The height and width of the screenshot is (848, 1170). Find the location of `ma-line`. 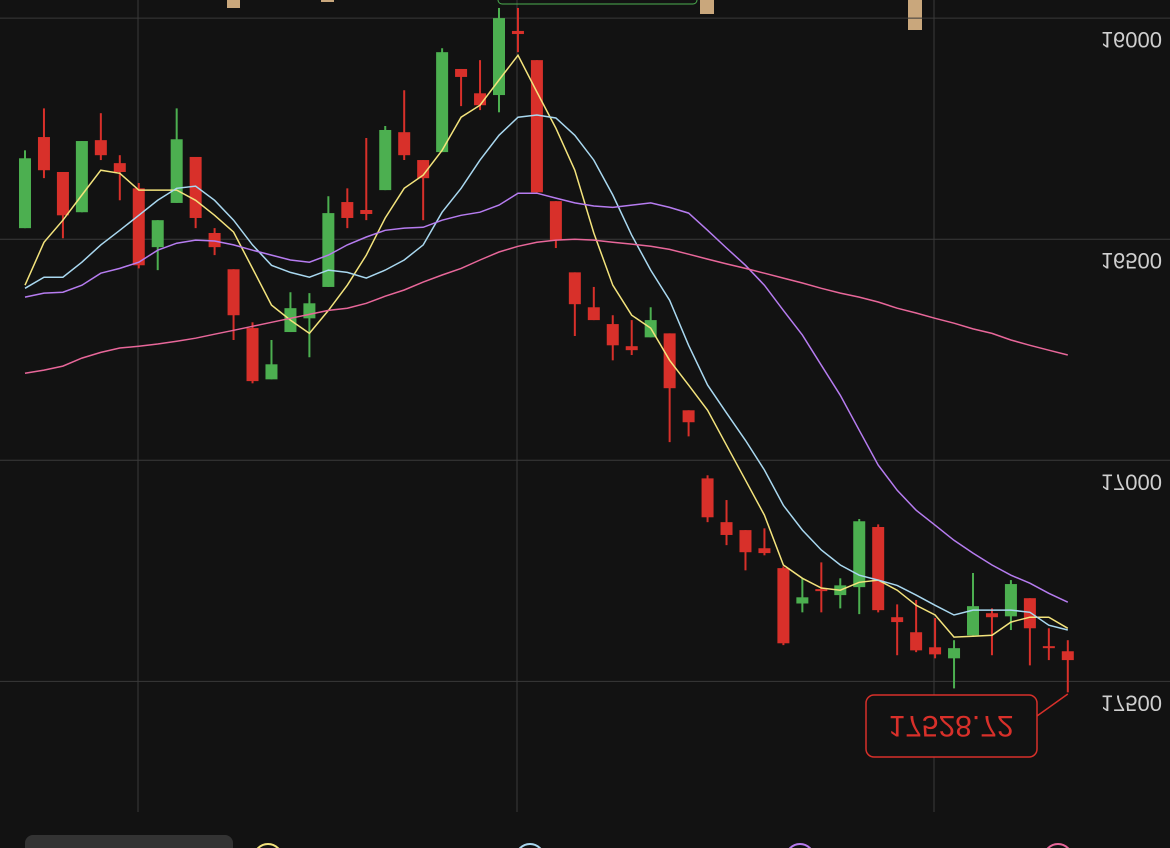

ma-line is located at coordinates (546, 306).